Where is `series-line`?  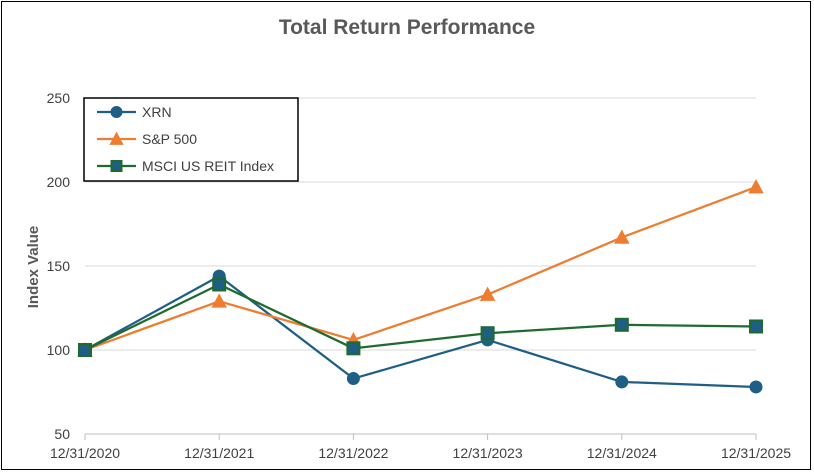 series-line is located at coordinates (420, 317).